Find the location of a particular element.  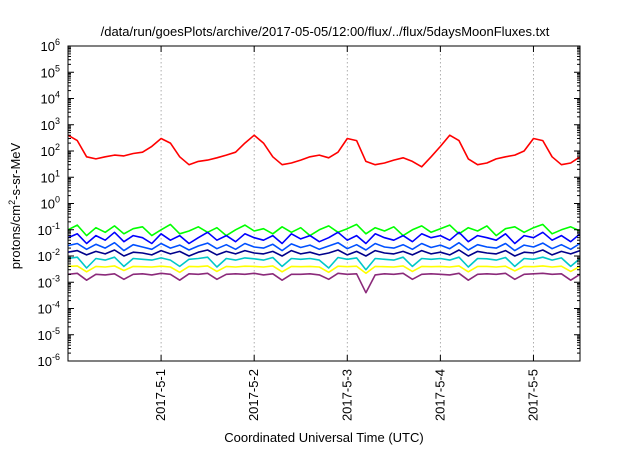

y-tick-label: 10⁰ is located at coordinates (50, 203).